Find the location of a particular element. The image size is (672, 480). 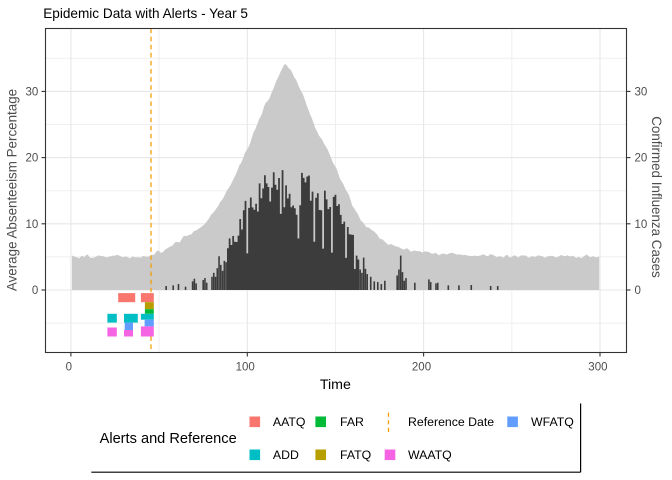

svg-text: Reference Date is located at coordinates (451, 422).